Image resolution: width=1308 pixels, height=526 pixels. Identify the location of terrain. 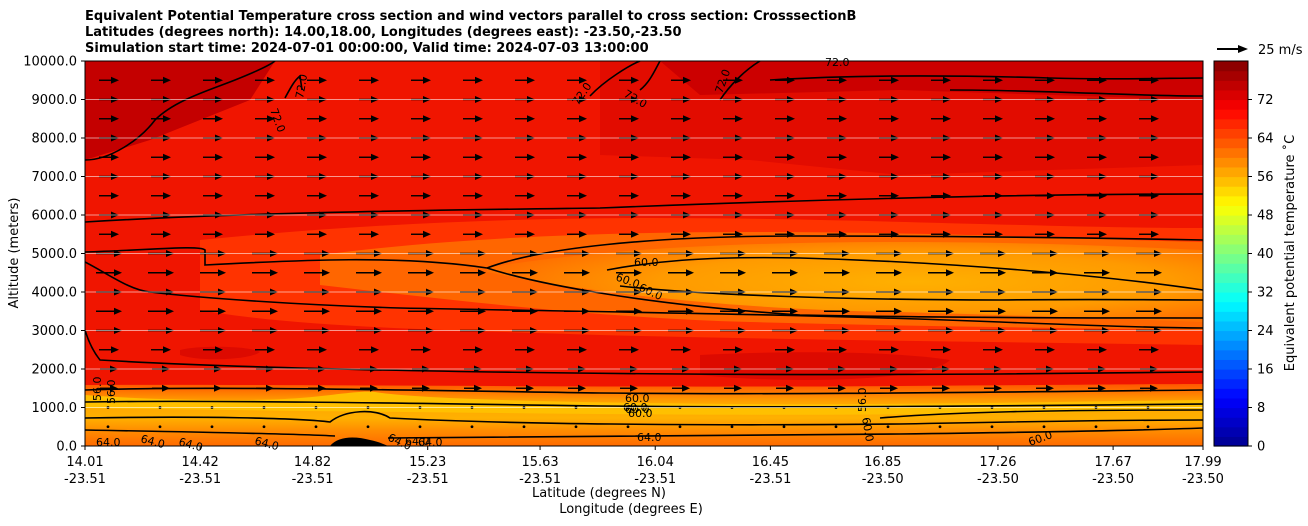
(359, 441).